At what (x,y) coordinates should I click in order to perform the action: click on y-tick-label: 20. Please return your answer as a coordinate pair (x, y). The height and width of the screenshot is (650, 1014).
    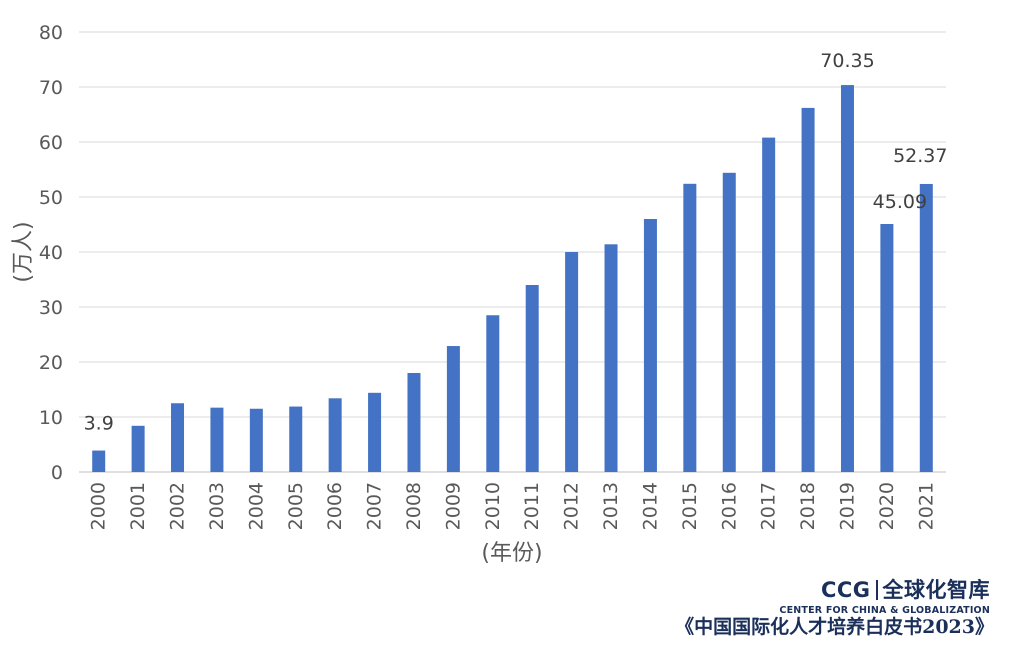
    Looking at the image, I should click on (51, 363).